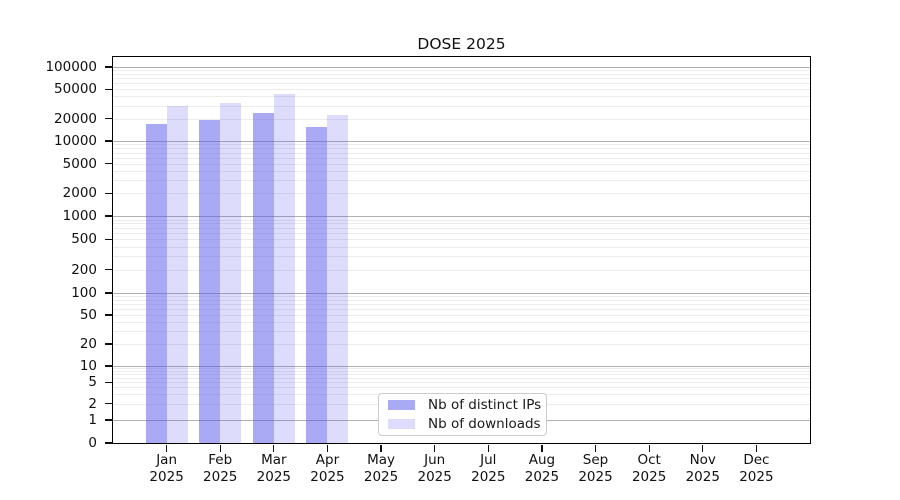  I want to click on bar-downloads-mar, so click(284, 268).